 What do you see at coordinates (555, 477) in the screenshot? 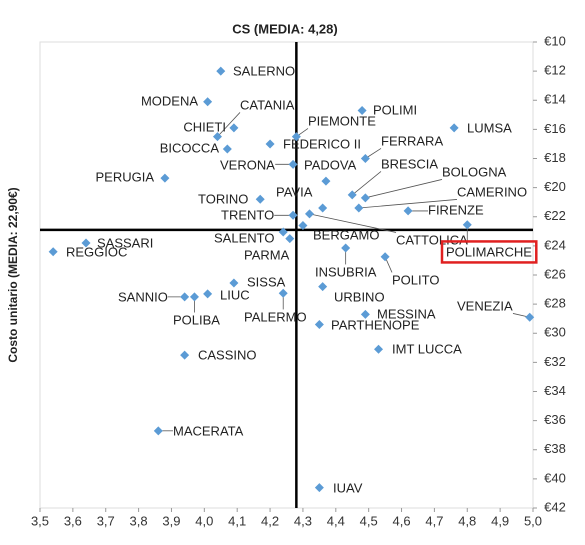
I see `y-tick-label: €40` at bounding box center [555, 477].